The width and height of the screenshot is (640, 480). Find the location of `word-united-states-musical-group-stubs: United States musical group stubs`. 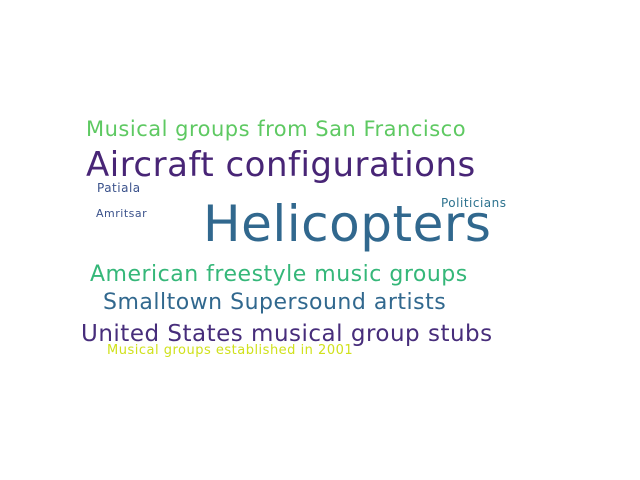

word-united-states-musical-group-stubs: United States musical group stubs is located at coordinates (287, 334).